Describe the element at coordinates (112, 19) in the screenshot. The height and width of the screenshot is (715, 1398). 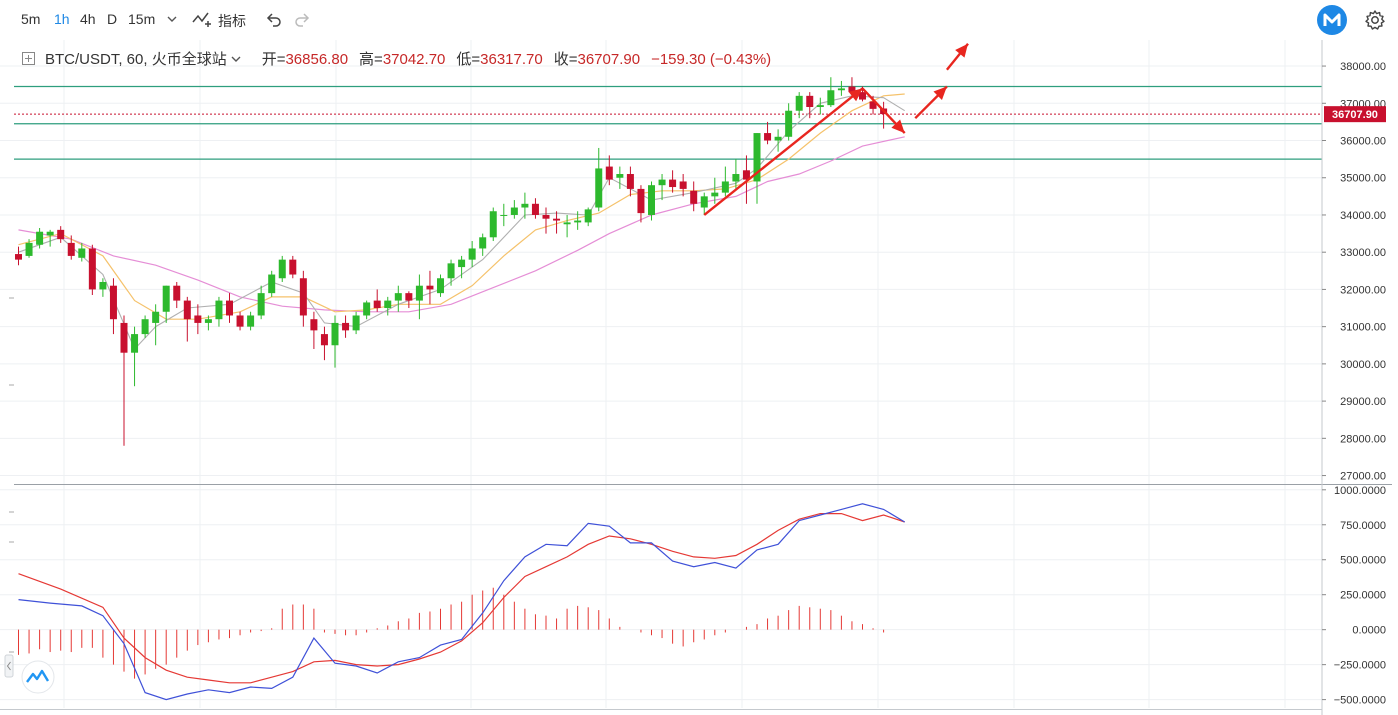
I see `timeframe-d: D` at that location.